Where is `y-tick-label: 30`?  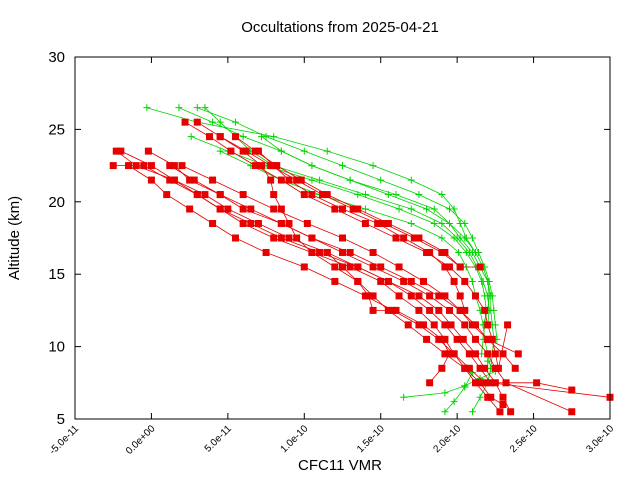
y-tick-label: 30 is located at coordinates (56, 57).